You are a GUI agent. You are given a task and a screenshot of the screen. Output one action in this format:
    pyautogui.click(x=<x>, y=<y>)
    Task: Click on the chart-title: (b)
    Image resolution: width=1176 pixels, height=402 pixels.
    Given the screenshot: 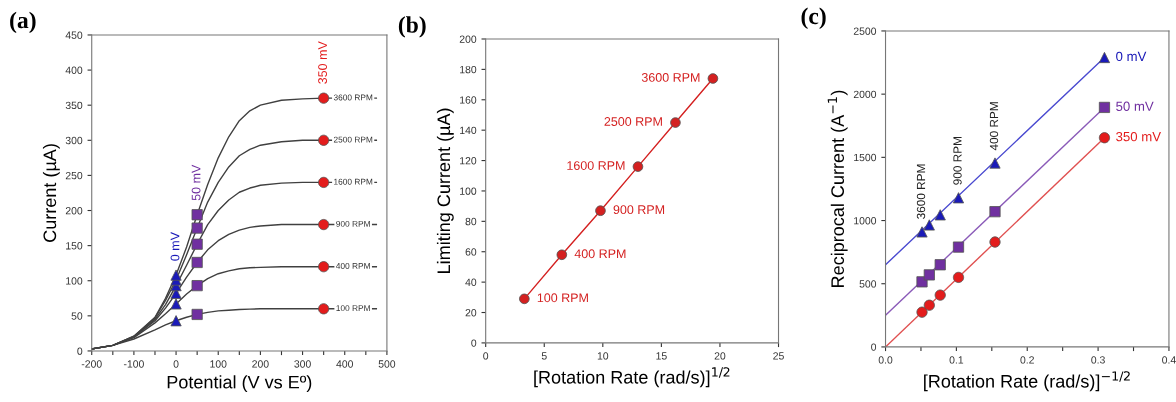 What is the action you would take?
    pyautogui.click(x=412, y=27)
    